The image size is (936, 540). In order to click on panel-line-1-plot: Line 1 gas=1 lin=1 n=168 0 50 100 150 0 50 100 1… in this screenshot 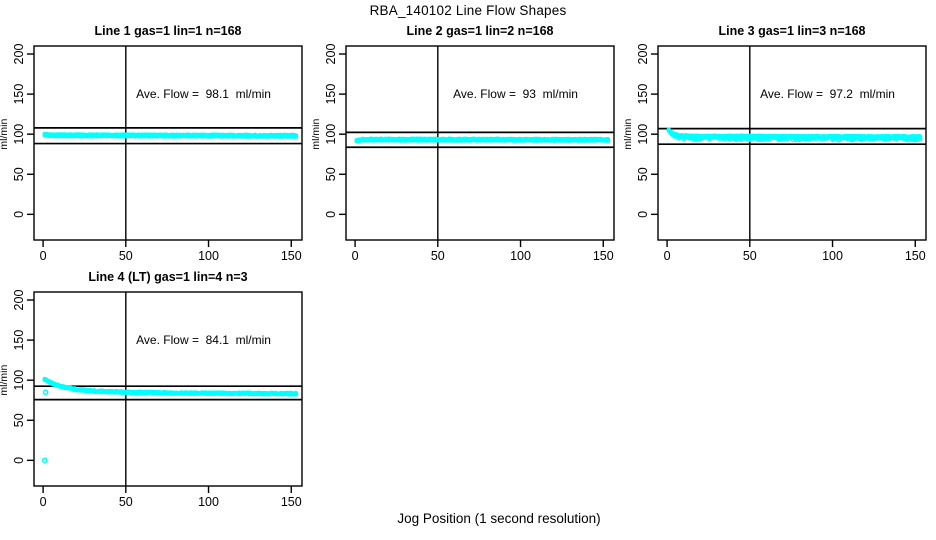, I will do `click(151, 143)`.